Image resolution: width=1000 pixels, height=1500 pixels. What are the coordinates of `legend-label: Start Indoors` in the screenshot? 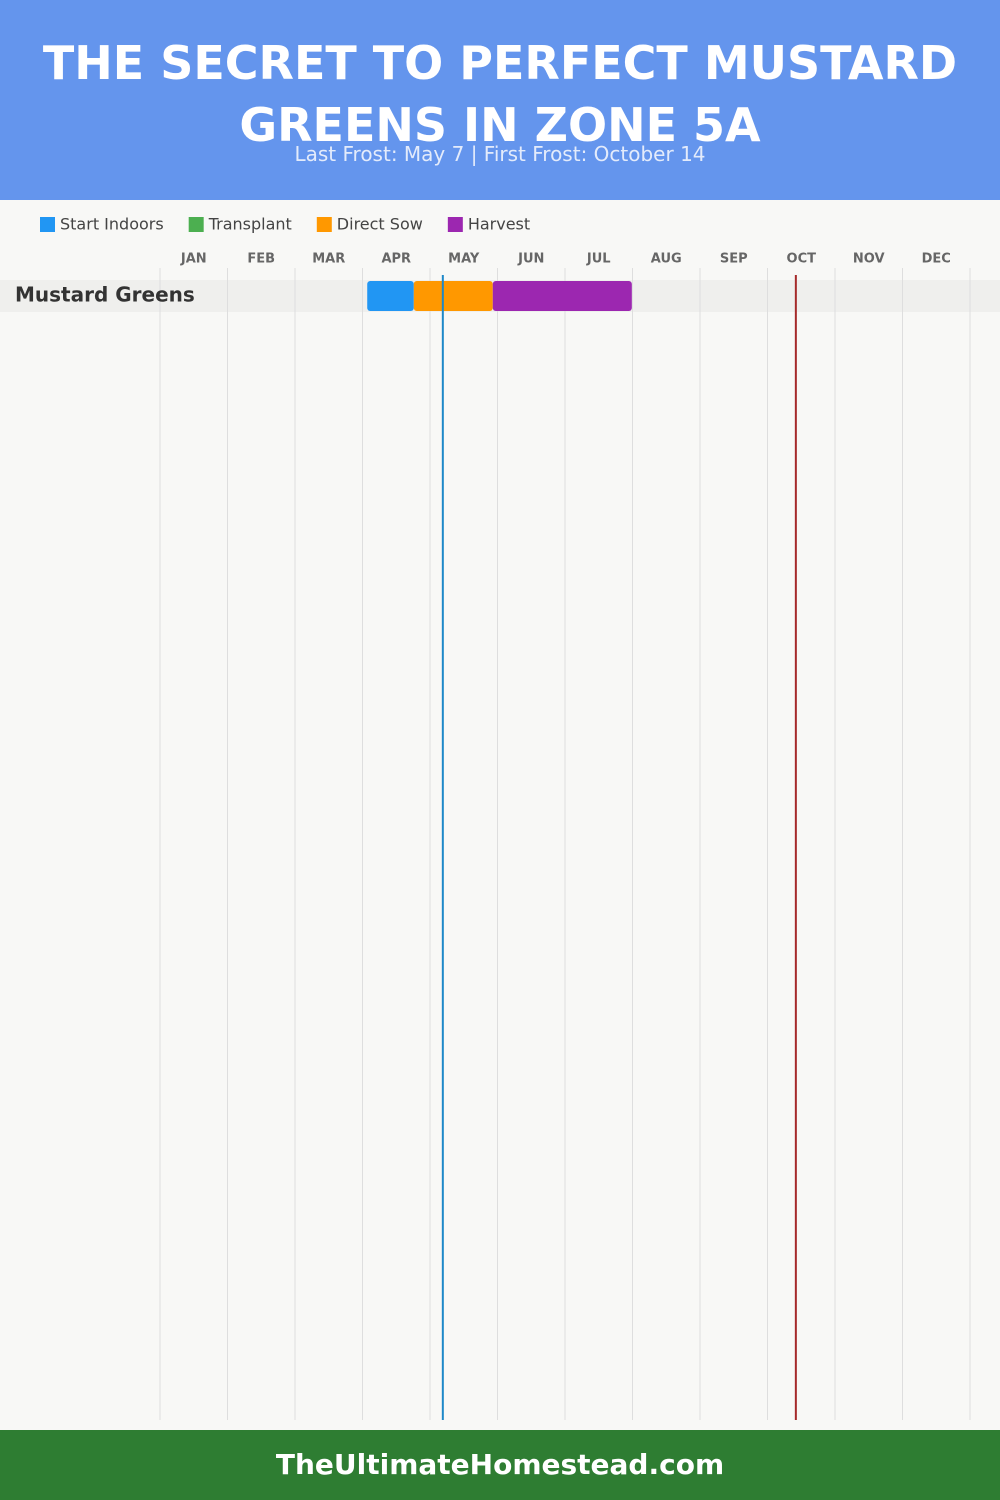 It's located at (112, 224).